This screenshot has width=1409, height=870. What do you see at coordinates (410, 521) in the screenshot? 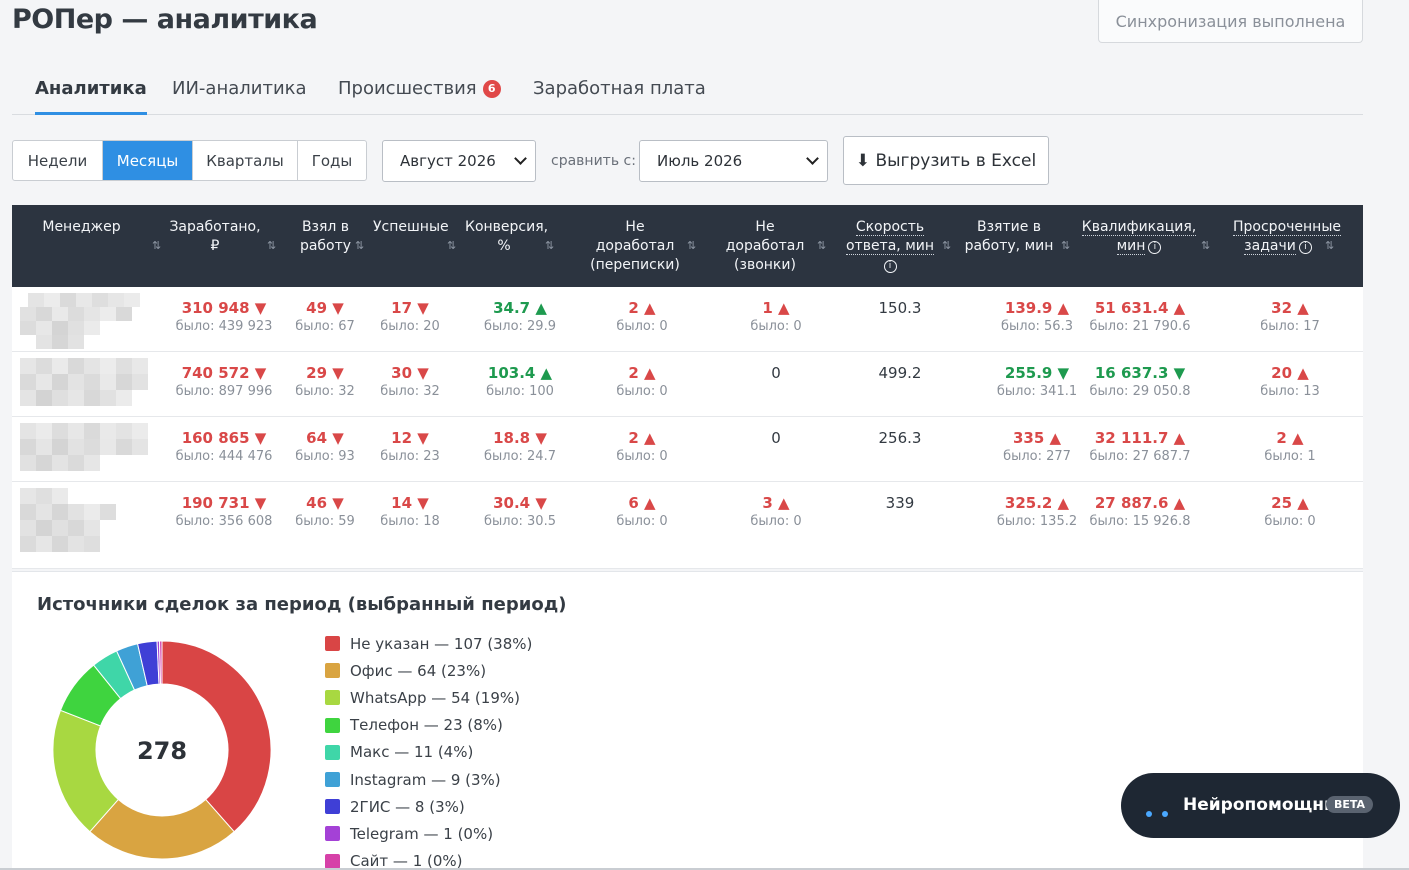
I see `cell-previous-value: было: 18` at bounding box center [410, 521].